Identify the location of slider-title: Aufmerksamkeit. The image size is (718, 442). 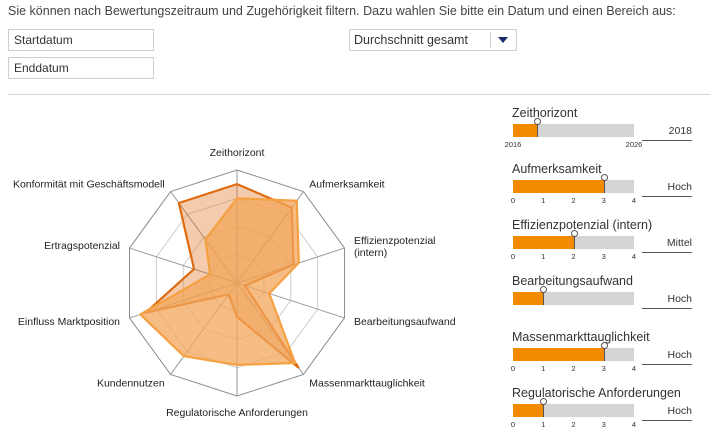
(557, 169).